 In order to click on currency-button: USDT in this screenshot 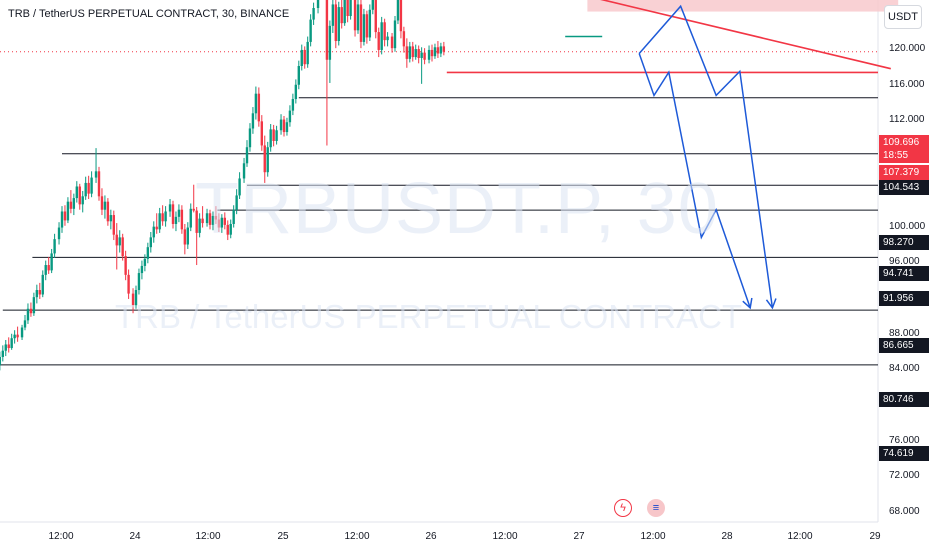, I will do `click(903, 17)`.